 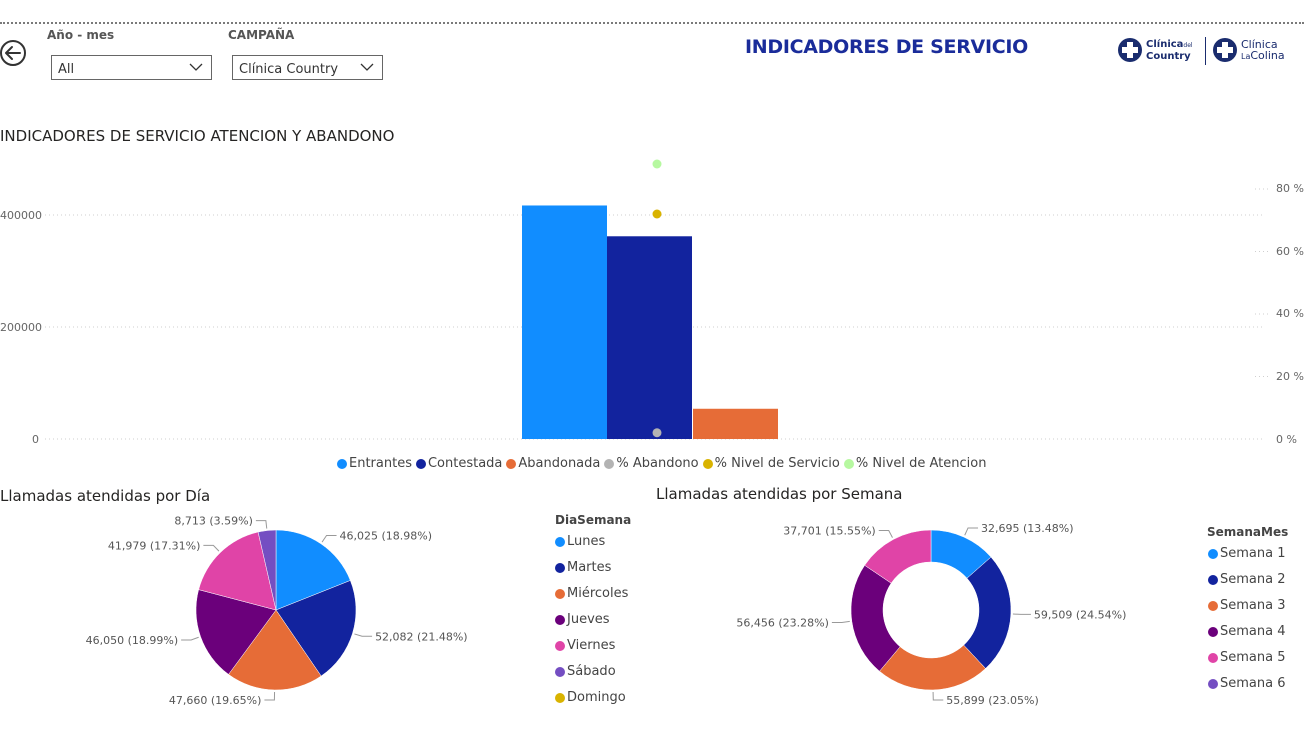 What do you see at coordinates (591, 593) in the screenshot?
I see `legend-item-mi-rcoles: Miércoles` at bounding box center [591, 593].